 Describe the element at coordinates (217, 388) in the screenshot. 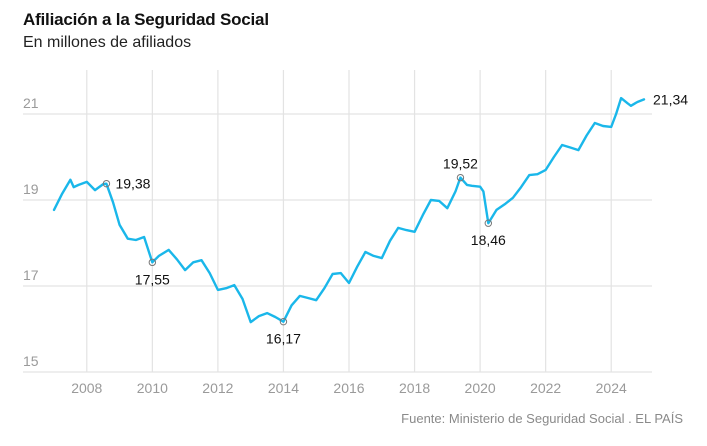

I see `x-tick-label: 2012` at that location.